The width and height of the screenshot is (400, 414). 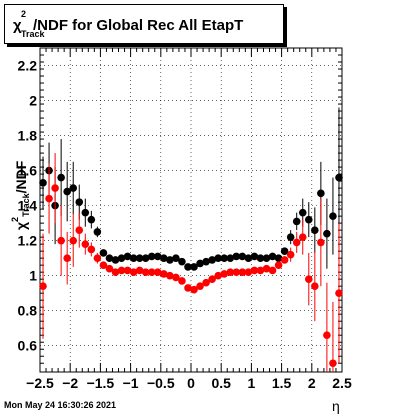 What do you see at coordinates (33, 276) in the screenshot?
I see `y-tick-label: 1` at bounding box center [33, 276].